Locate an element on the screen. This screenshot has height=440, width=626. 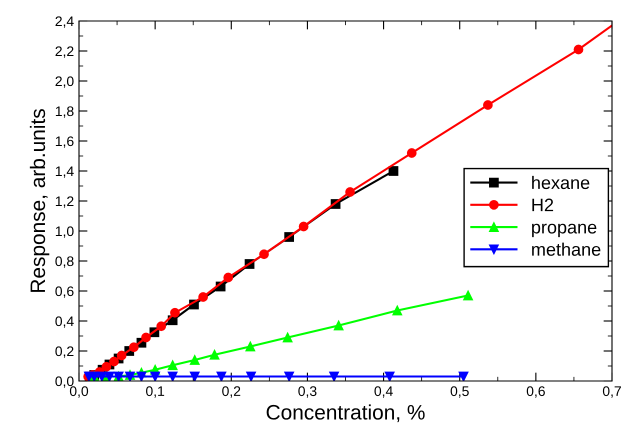
legend-label: methane is located at coordinates (566, 249).